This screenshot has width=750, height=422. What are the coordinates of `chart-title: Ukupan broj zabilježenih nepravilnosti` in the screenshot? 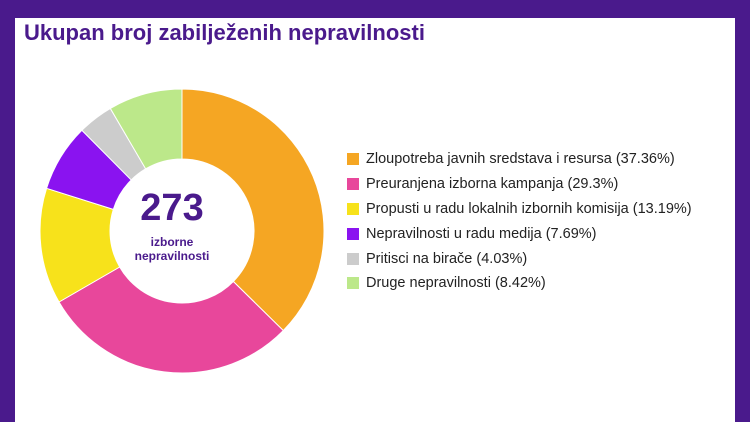 It's located at (224, 32).